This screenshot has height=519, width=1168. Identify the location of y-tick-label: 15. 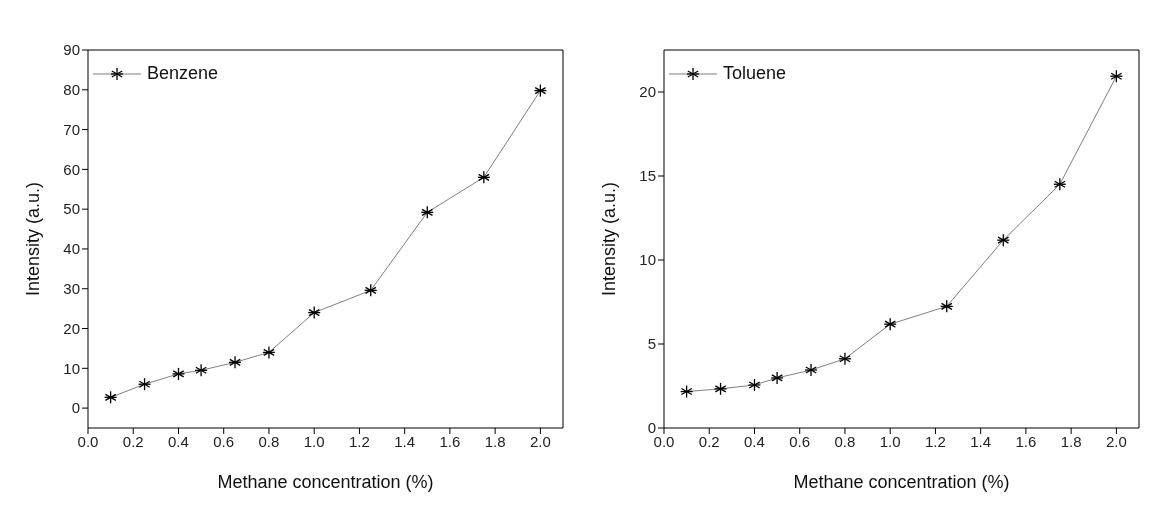
(647, 176).